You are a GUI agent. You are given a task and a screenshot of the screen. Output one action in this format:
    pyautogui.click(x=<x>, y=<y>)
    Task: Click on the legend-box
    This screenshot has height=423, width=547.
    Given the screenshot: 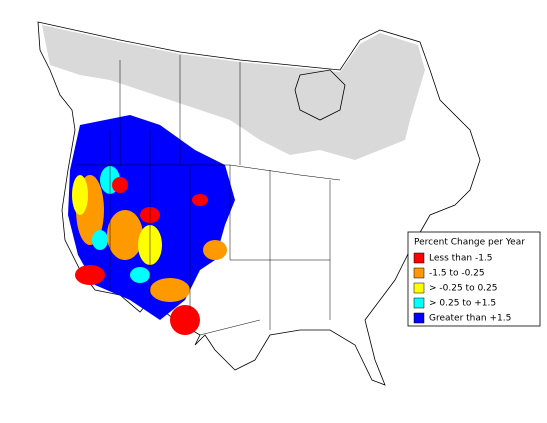 What is the action you would take?
    pyautogui.click(x=474, y=279)
    